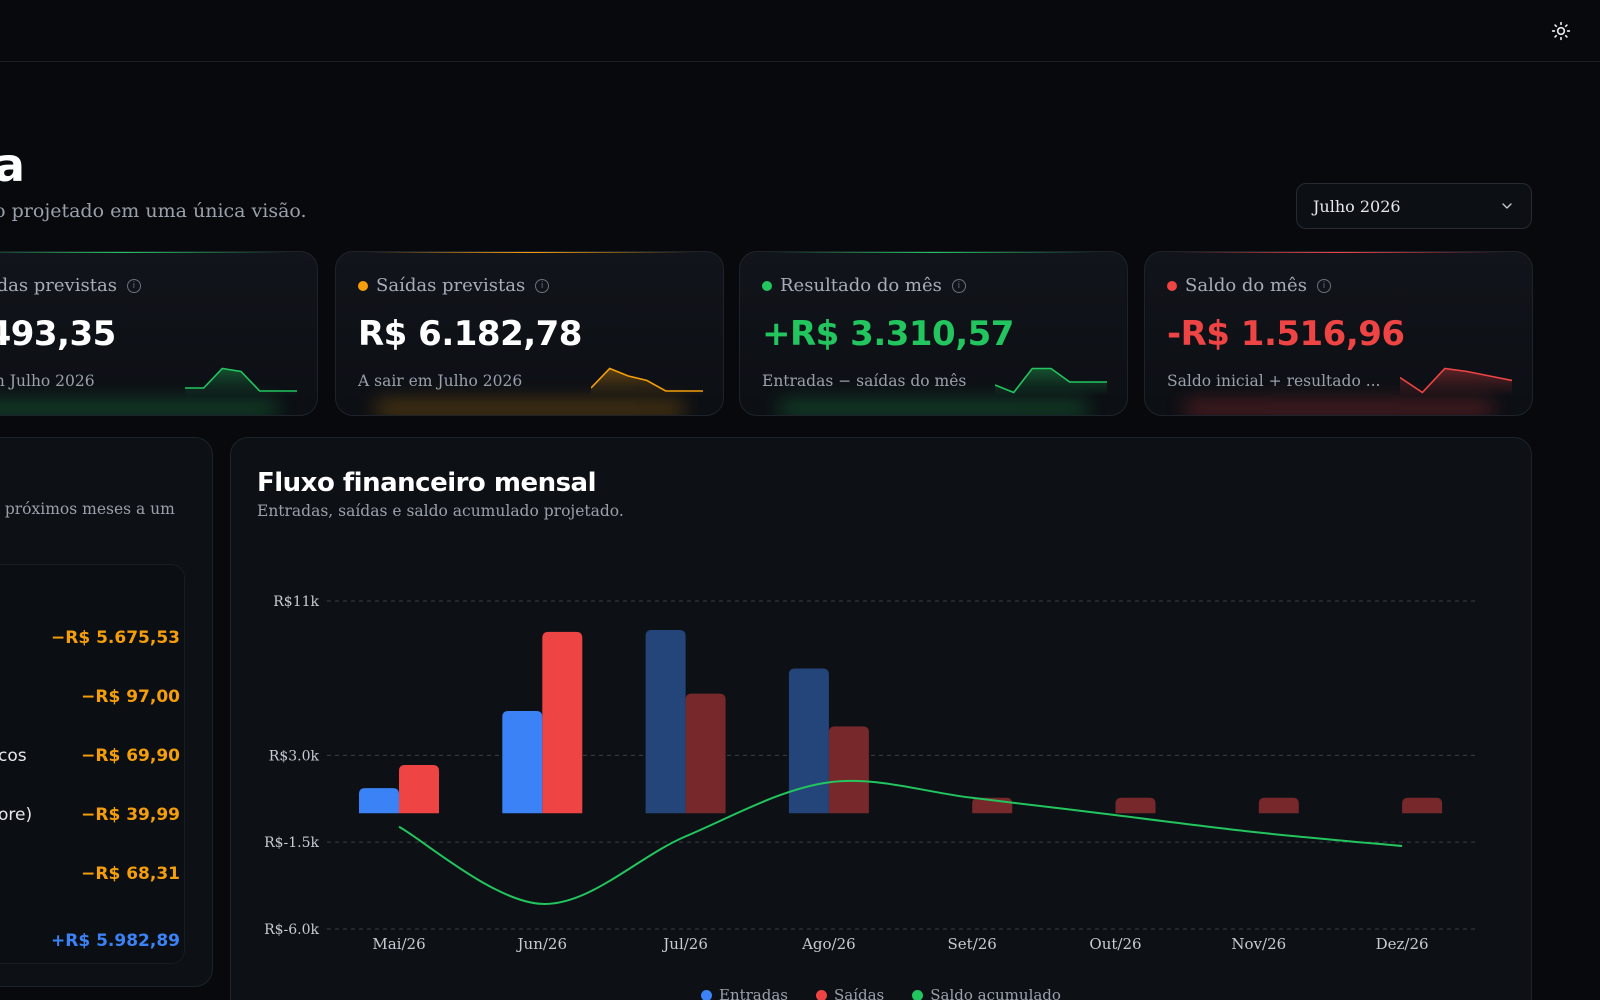 This screenshot has height=1000, width=1600. I want to click on legend-label: Saldo acumulado, so click(995, 993).